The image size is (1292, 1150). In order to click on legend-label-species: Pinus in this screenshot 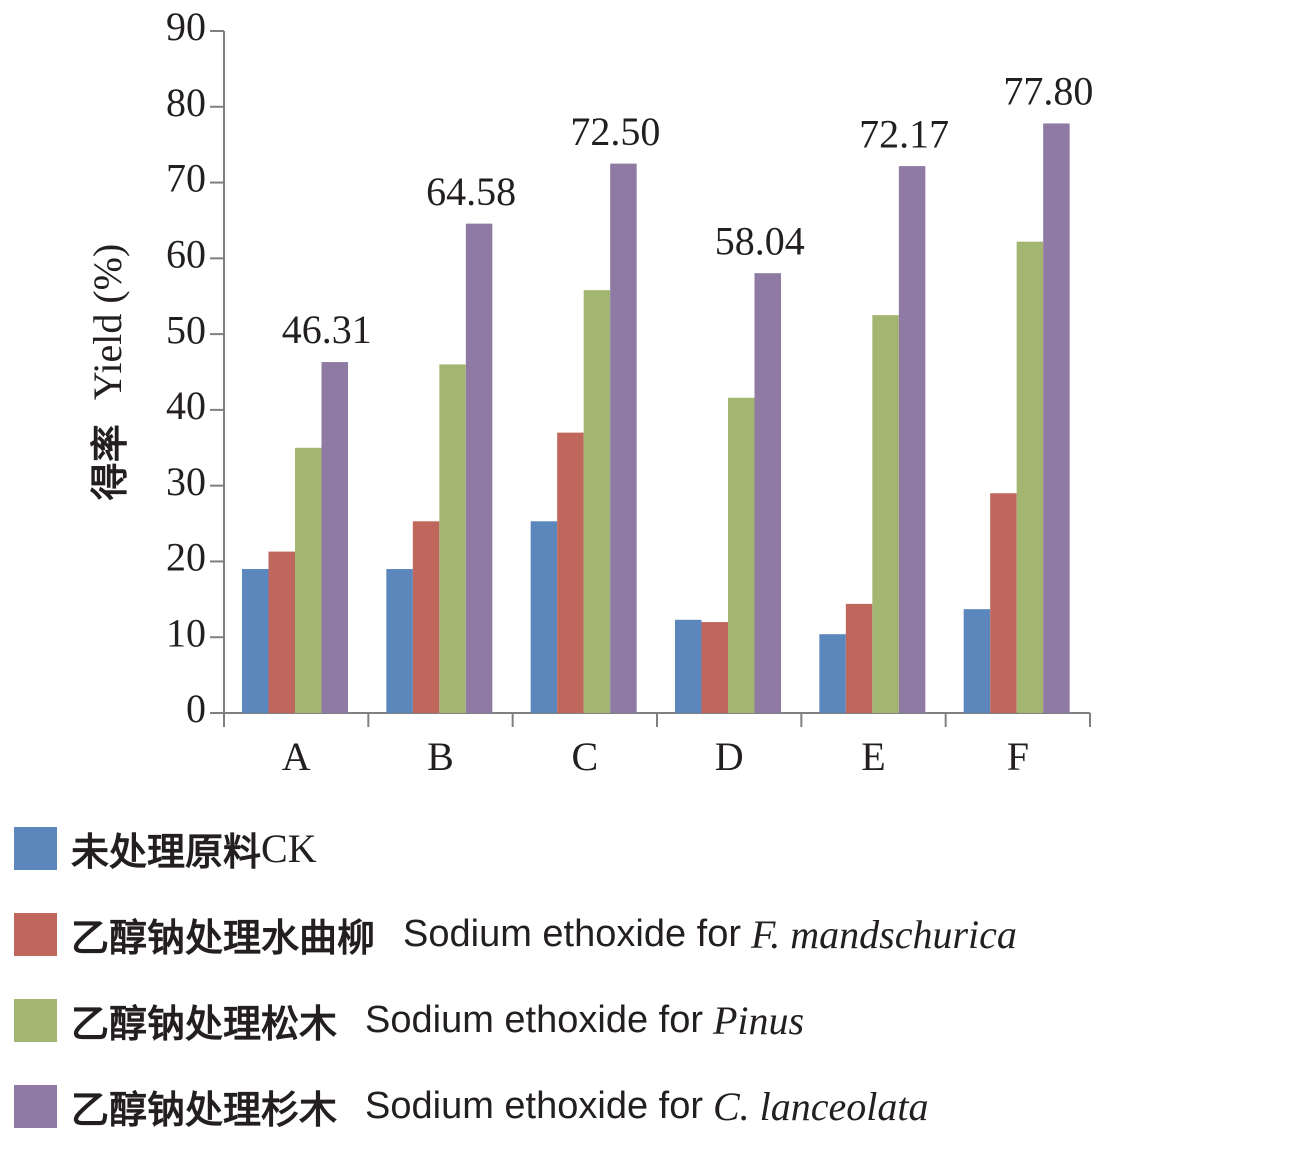, I will do `click(759, 1020)`.